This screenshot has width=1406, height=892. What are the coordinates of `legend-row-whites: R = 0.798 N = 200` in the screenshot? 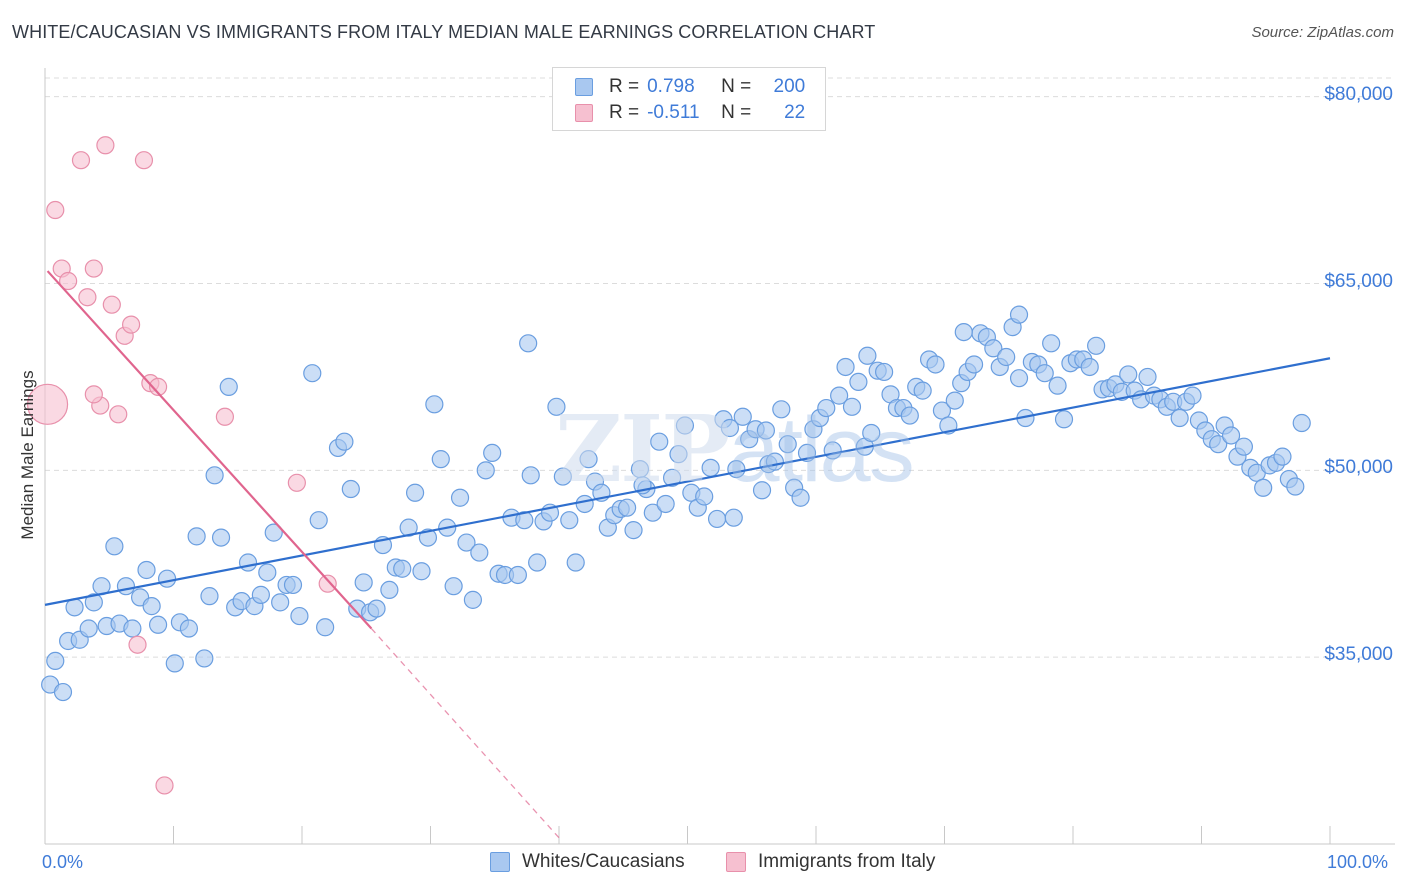 It's located at (690, 87).